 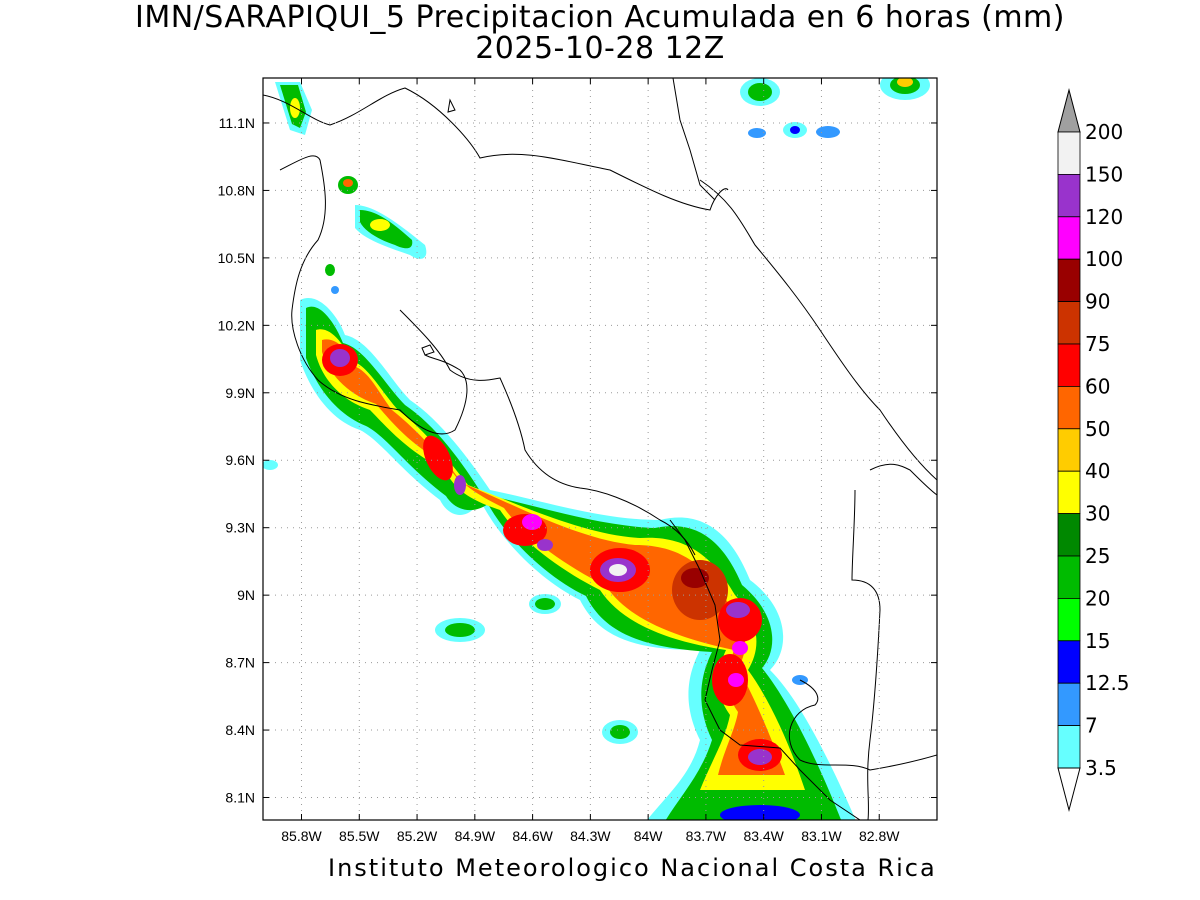 What do you see at coordinates (590, 836) in the screenshot?
I see `x-tick-label: 84.3W` at bounding box center [590, 836].